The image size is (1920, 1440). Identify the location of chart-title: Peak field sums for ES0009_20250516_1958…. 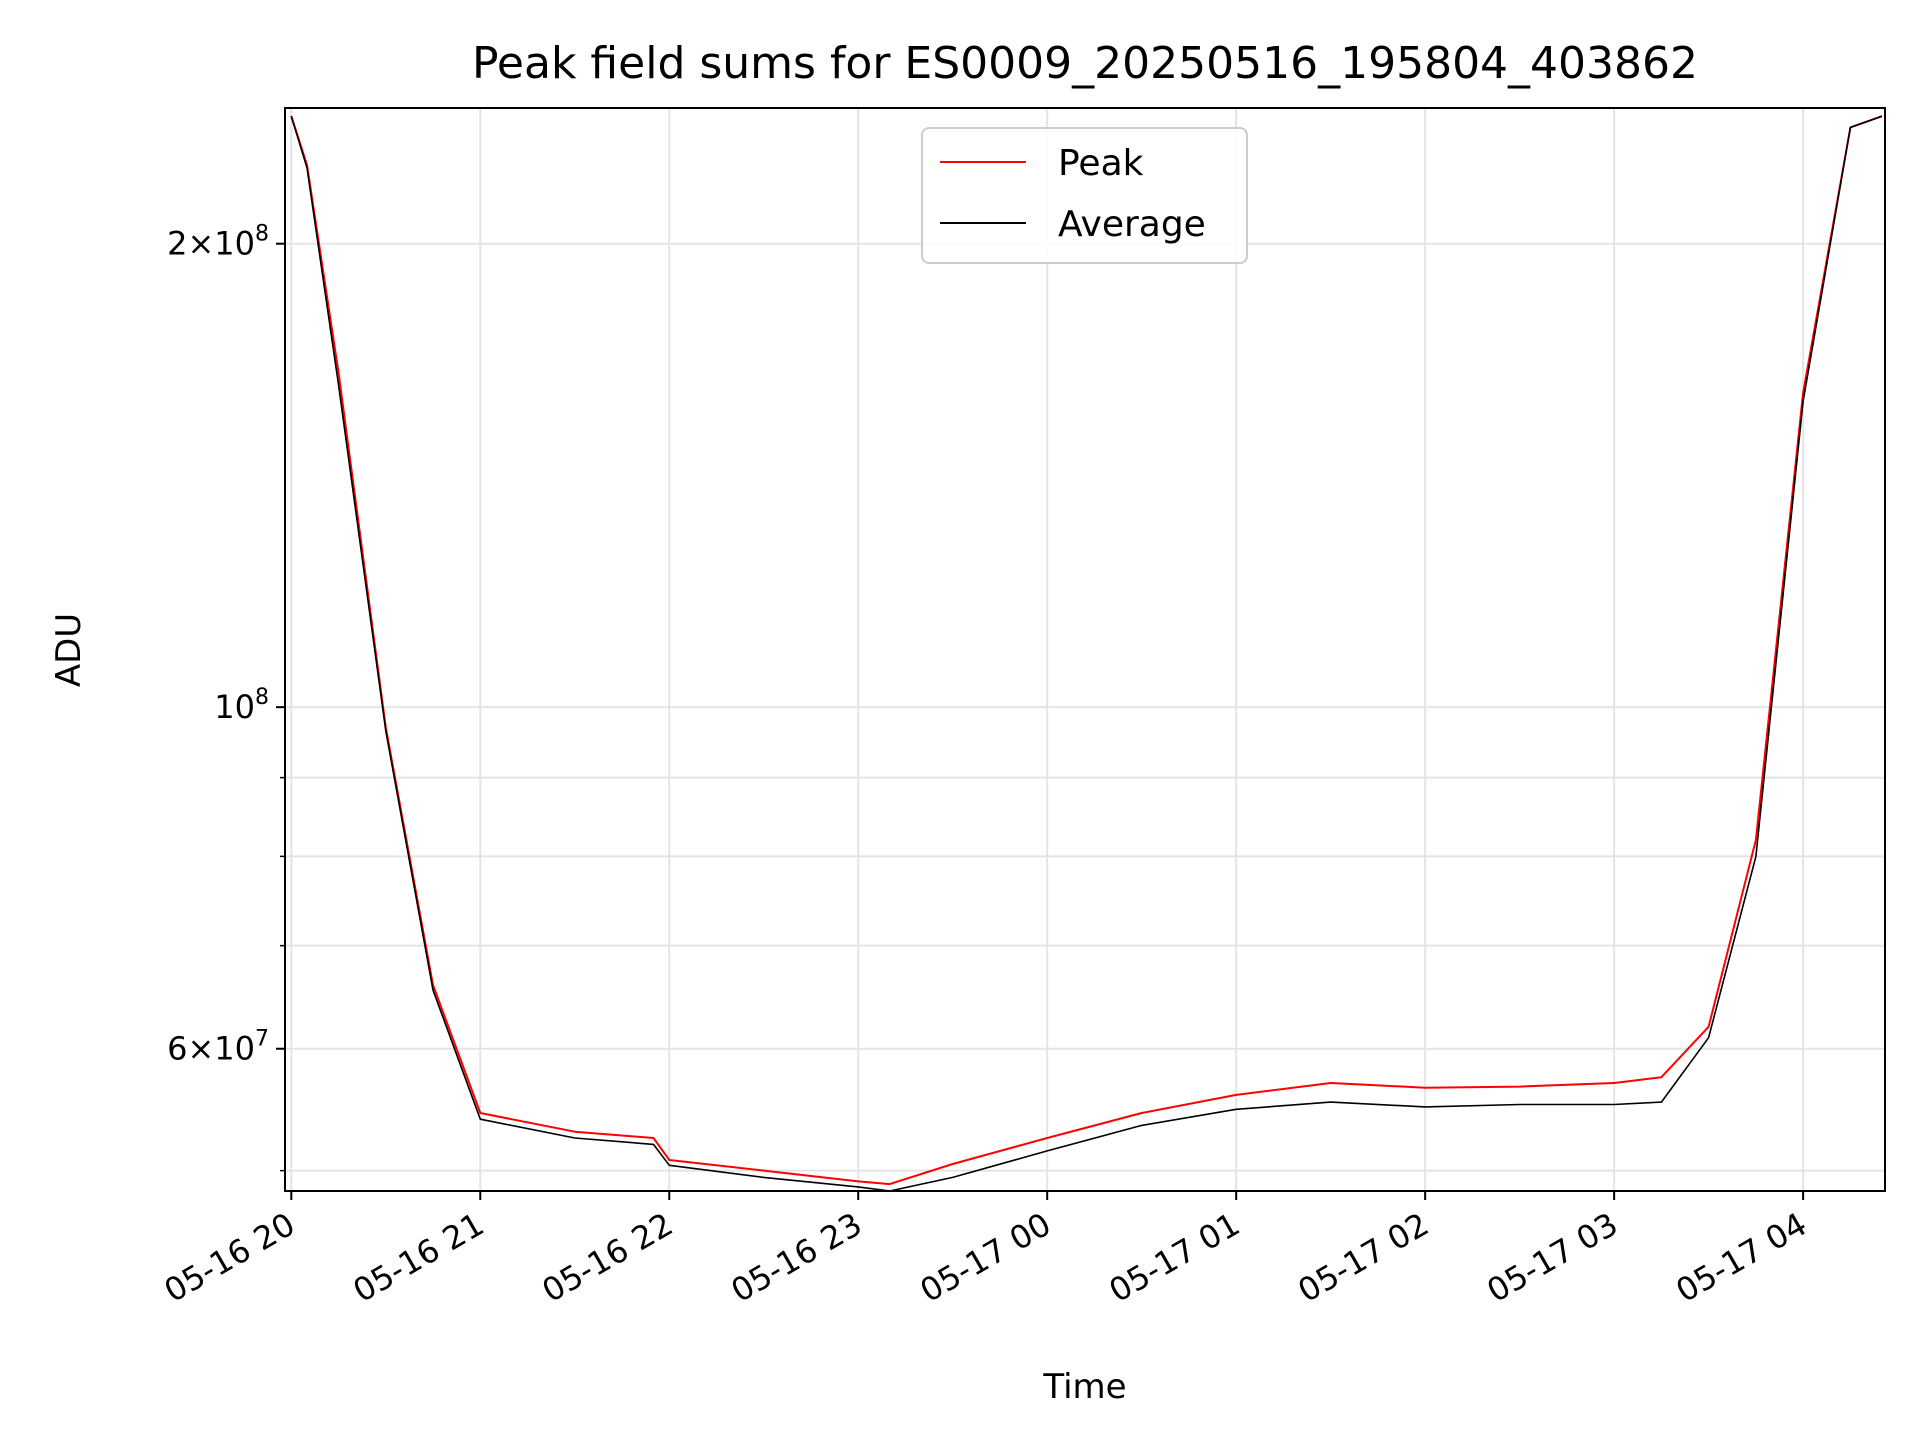
(1085, 63).